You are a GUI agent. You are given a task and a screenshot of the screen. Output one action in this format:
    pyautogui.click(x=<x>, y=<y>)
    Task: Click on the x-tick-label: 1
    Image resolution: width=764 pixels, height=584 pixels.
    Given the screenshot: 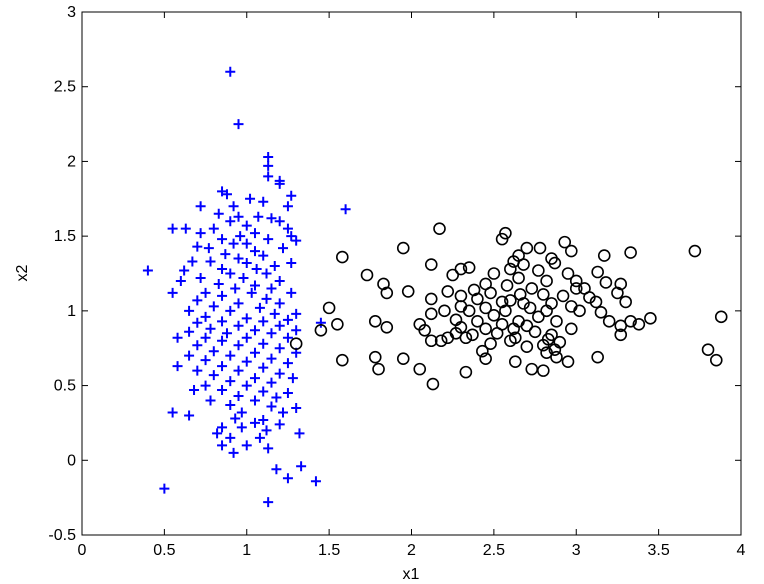 What is the action you would take?
    pyautogui.click(x=246, y=550)
    